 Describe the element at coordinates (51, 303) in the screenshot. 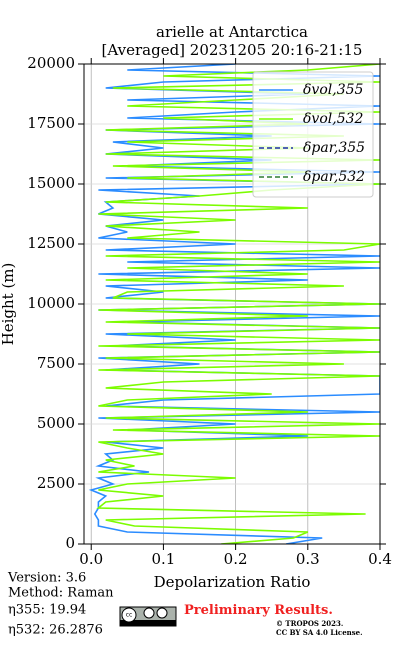

I see `y-tick-label: 10000` at that location.